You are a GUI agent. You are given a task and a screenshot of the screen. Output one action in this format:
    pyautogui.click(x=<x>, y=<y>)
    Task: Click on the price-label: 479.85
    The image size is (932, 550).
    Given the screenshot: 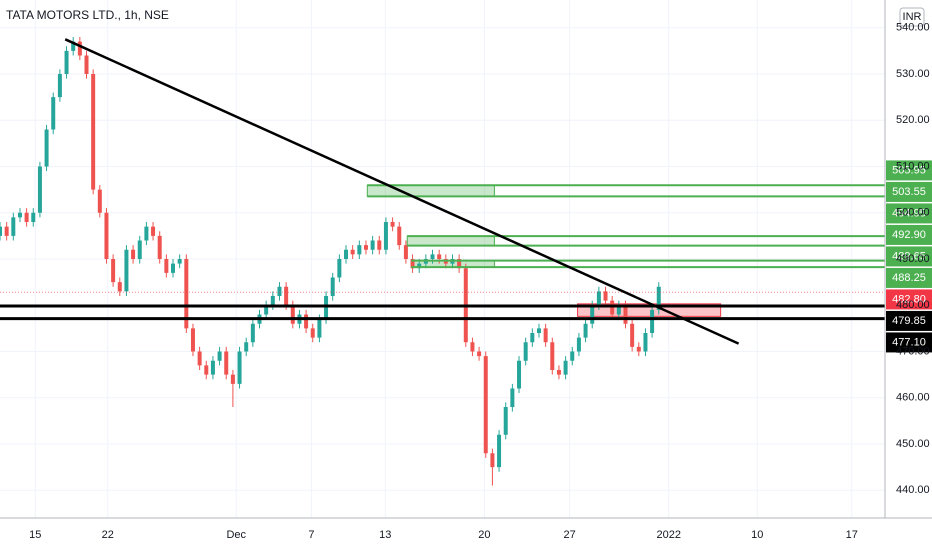 What is the action you would take?
    pyautogui.click(x=909, y=321)
    